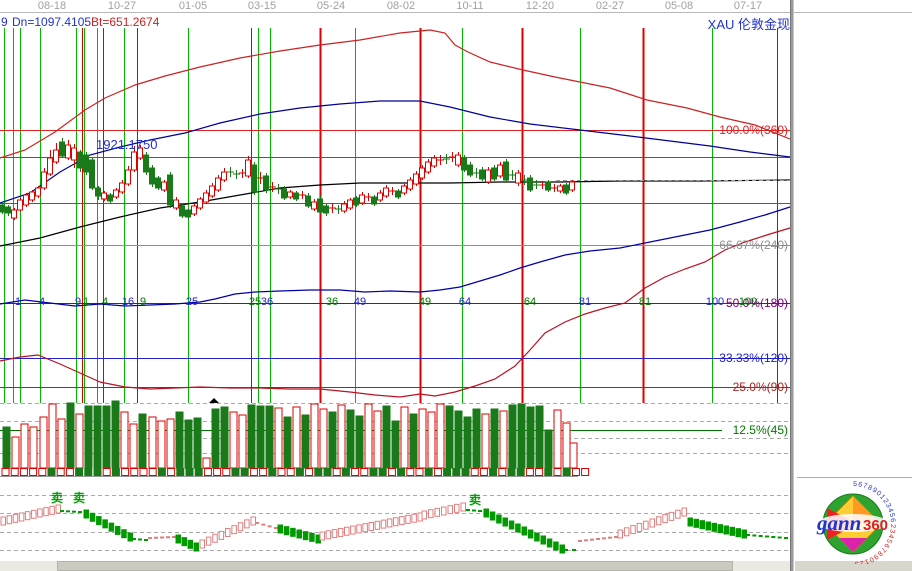  I want to click on square-number-label: 1, so click(18, 302).